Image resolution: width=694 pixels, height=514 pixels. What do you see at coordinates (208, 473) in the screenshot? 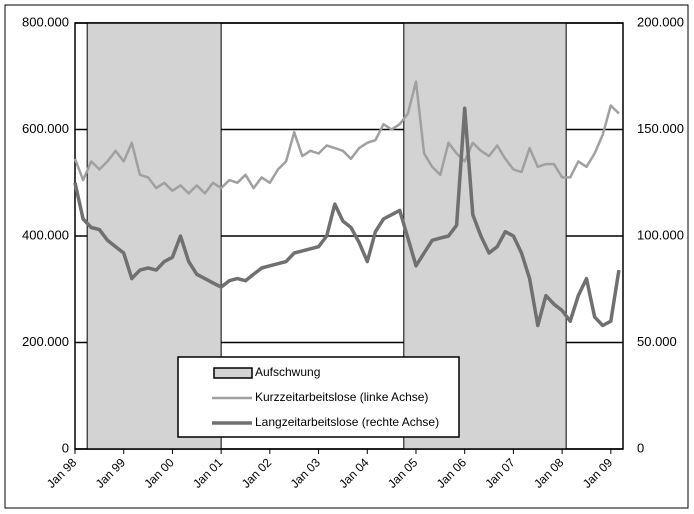
I see `x-tick-label: Jan 01` at bounding box center [208, 473].